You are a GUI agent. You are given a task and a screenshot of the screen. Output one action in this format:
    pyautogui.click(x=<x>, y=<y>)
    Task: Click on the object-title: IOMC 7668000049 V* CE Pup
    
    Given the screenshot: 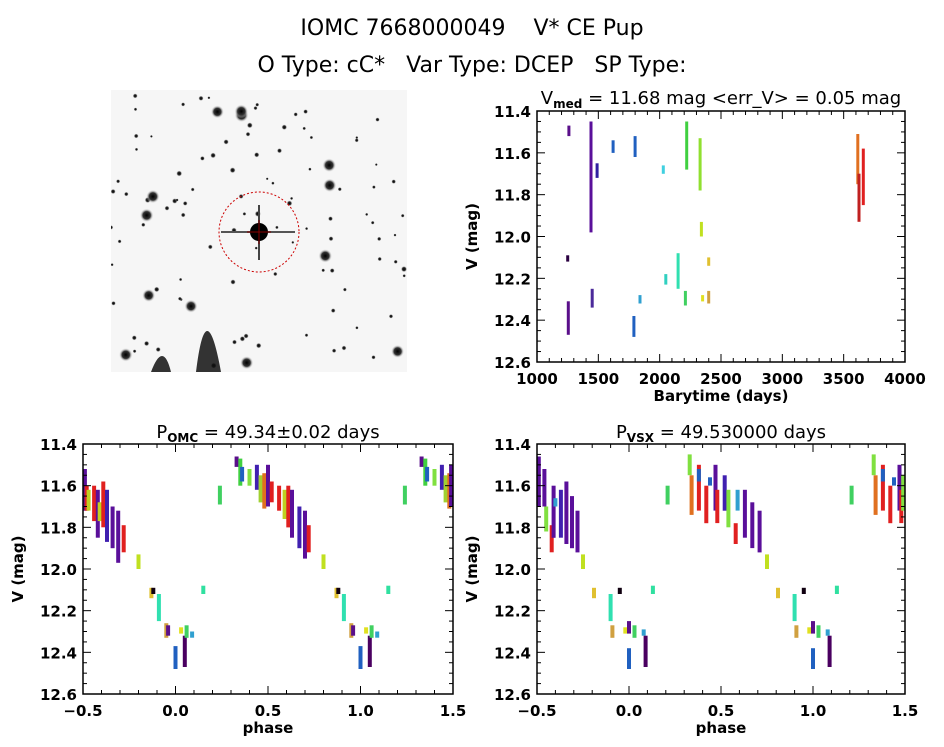 What is the action you would take?
    pyautogui.click(x=472, y=28)
    